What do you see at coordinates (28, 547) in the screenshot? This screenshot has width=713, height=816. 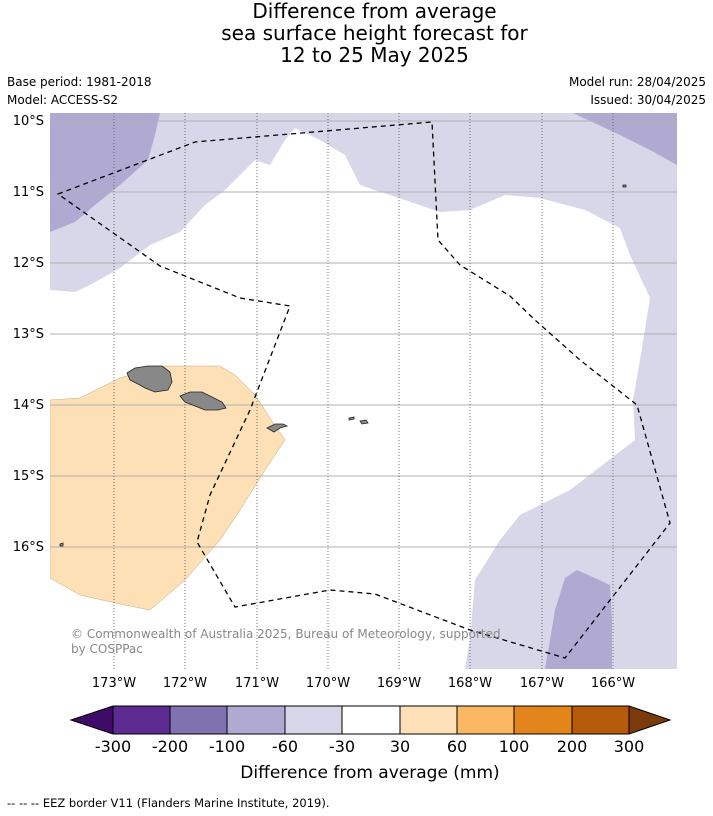 I see `lat-label: 16°S` at bounding box center [28, 547].